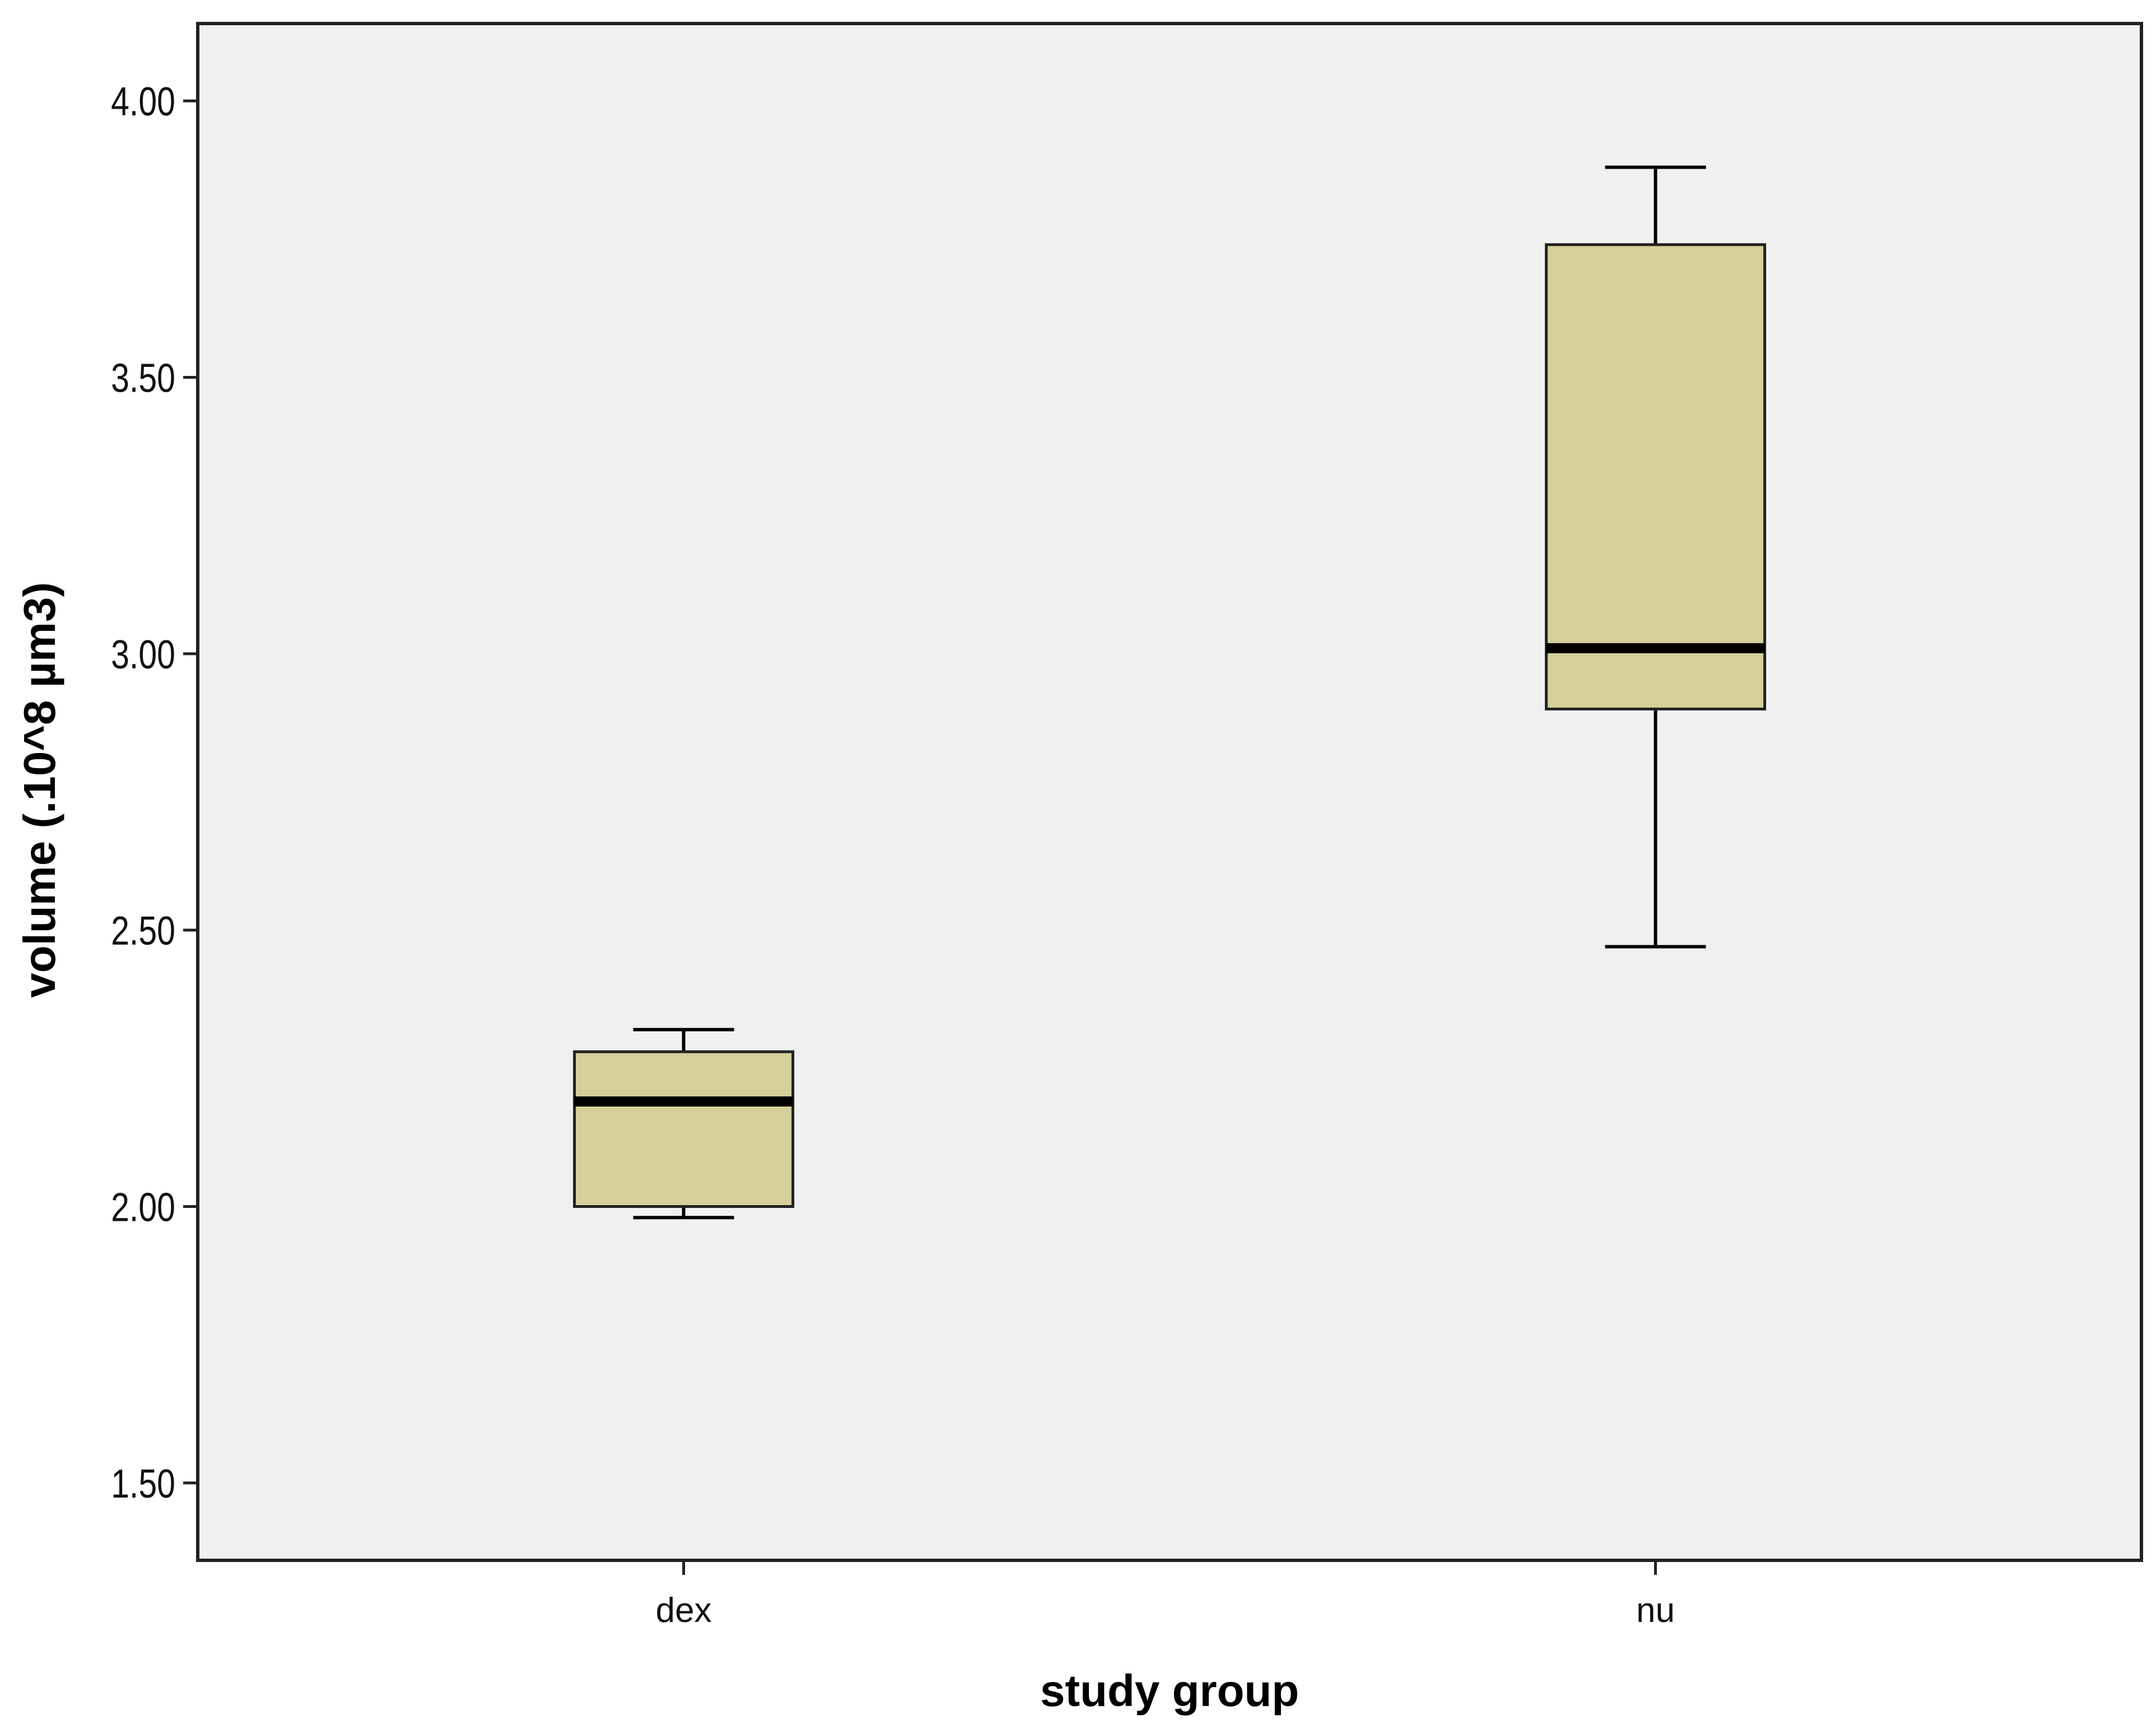 The image size is (2156, 1734). I want to click on y-axis-title: volume (.10^8 µm3), so click(39, 790).